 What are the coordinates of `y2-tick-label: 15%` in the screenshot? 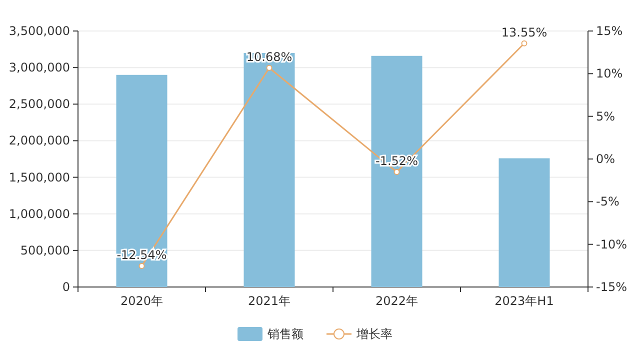 It's located at (609, 31).